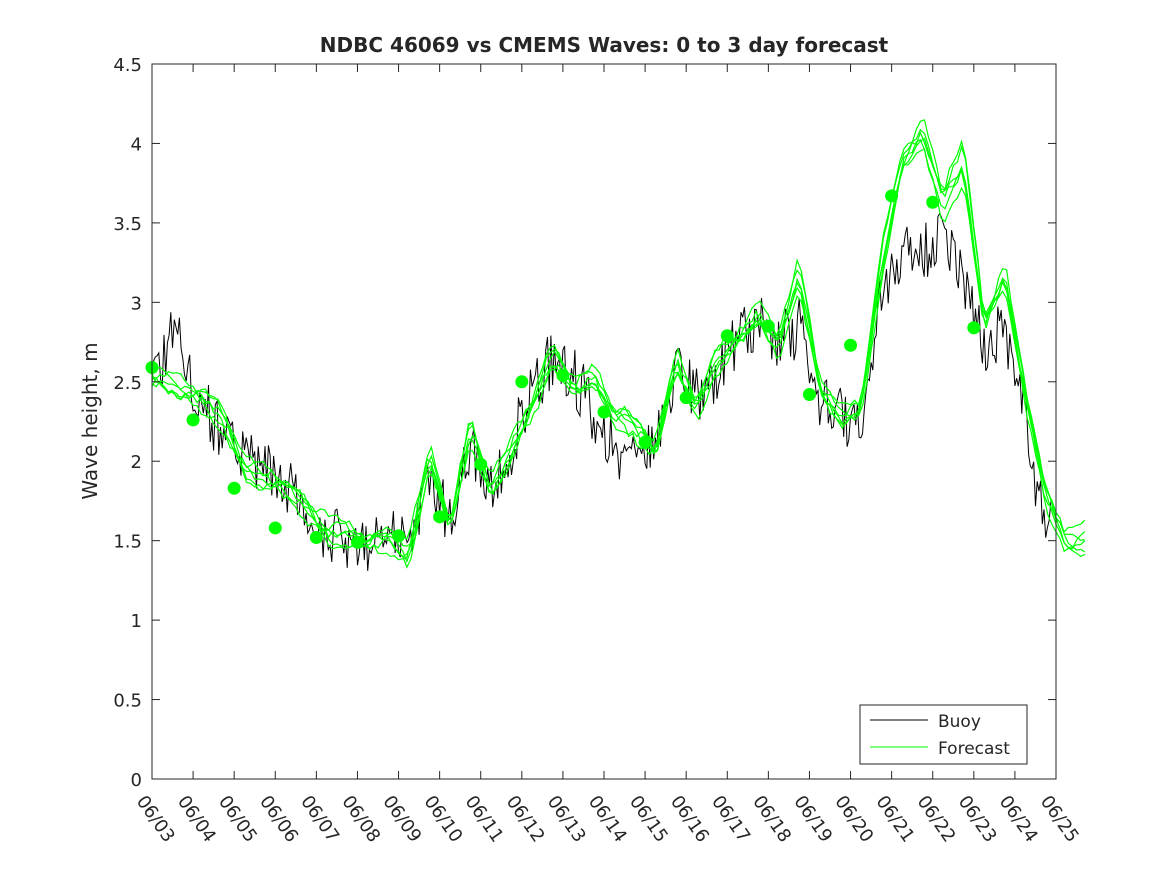  I want to click on y-tick-label: 0.5, so click(127, 701).